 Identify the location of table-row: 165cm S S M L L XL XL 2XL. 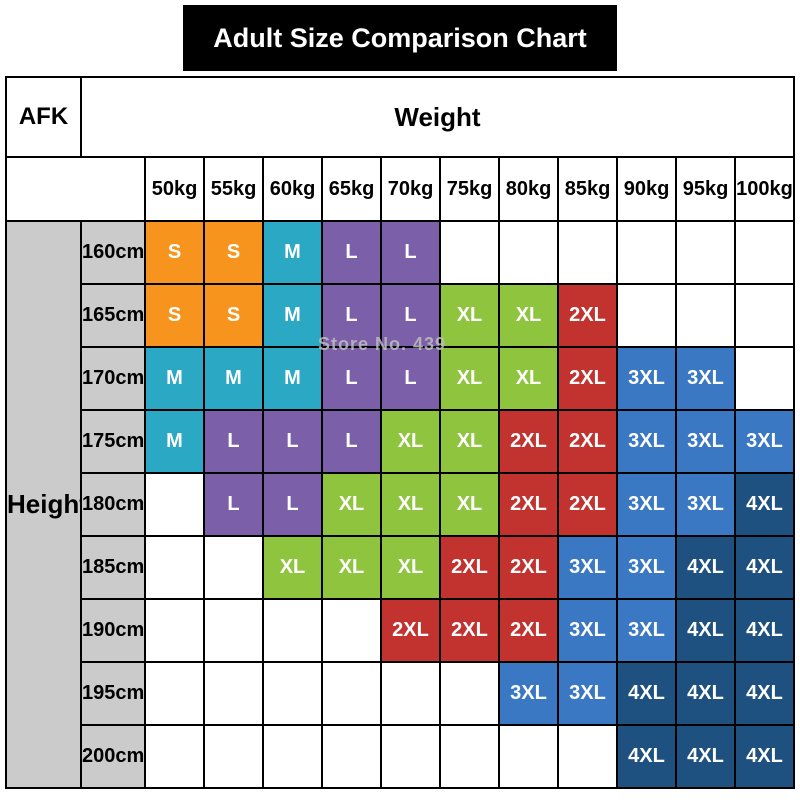
(400, 315).